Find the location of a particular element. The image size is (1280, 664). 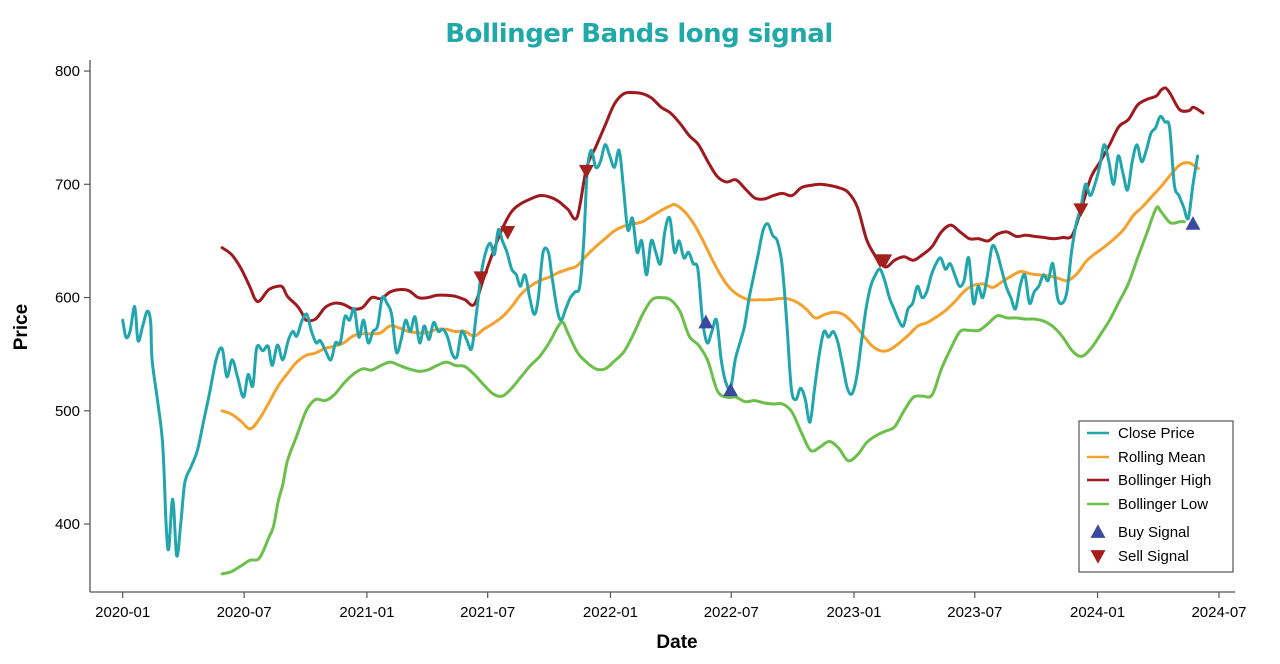

x-tick-label: 2021-01 is located at coordinates (366, 612).